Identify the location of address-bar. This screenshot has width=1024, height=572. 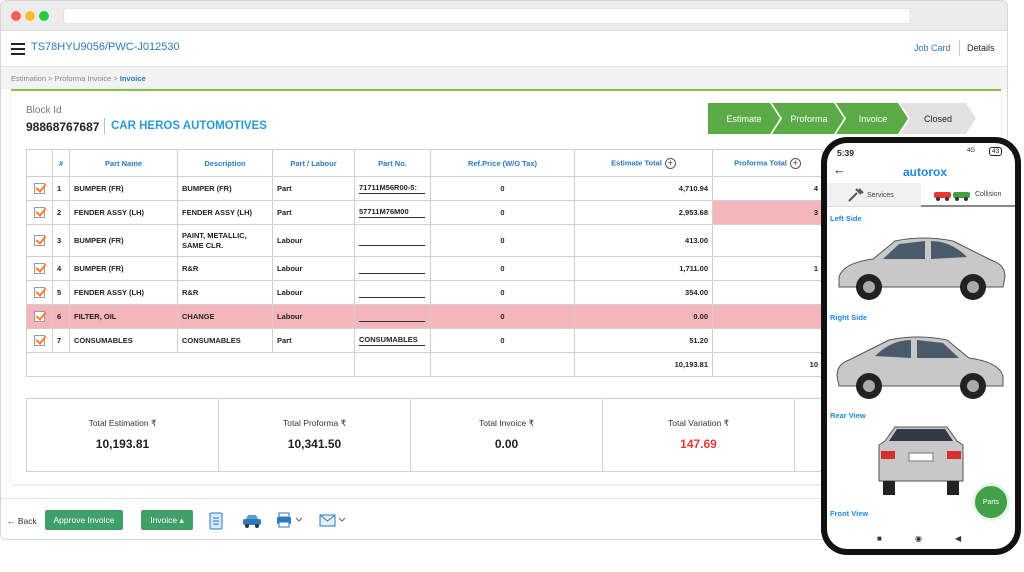
(487, 16).